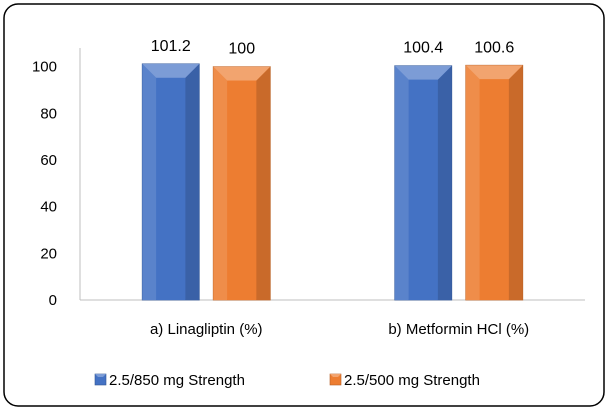 This screenshot has height=410, width=608. What do you see at coordinates (458, 329) in the screenshot?
I see `category-label: b) Metformin HCl (%)` at bounding box center [458, 329].